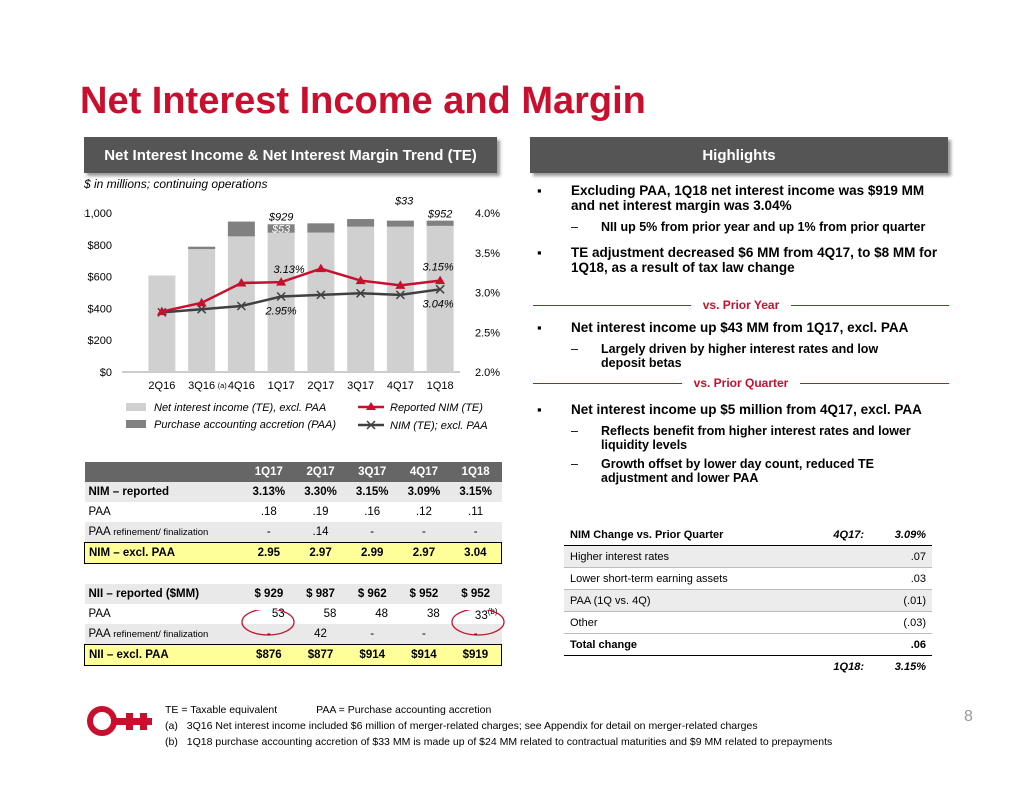  Describe the element at coordinates (476, 512) in the screenshot. I see `cell: .11` at that location.